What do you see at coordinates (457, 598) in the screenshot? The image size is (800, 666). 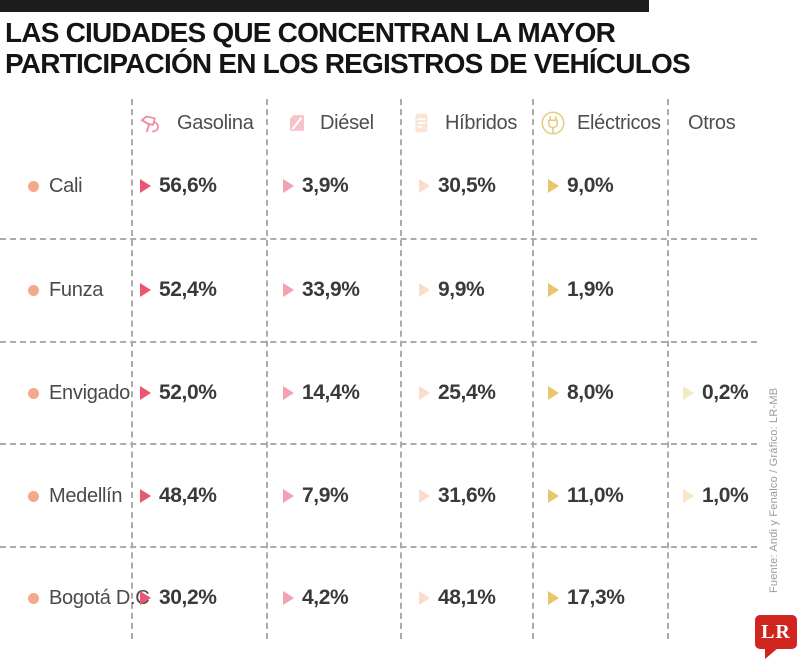 I see `value-cell: 48,1%` at bounding box center [457, 598].